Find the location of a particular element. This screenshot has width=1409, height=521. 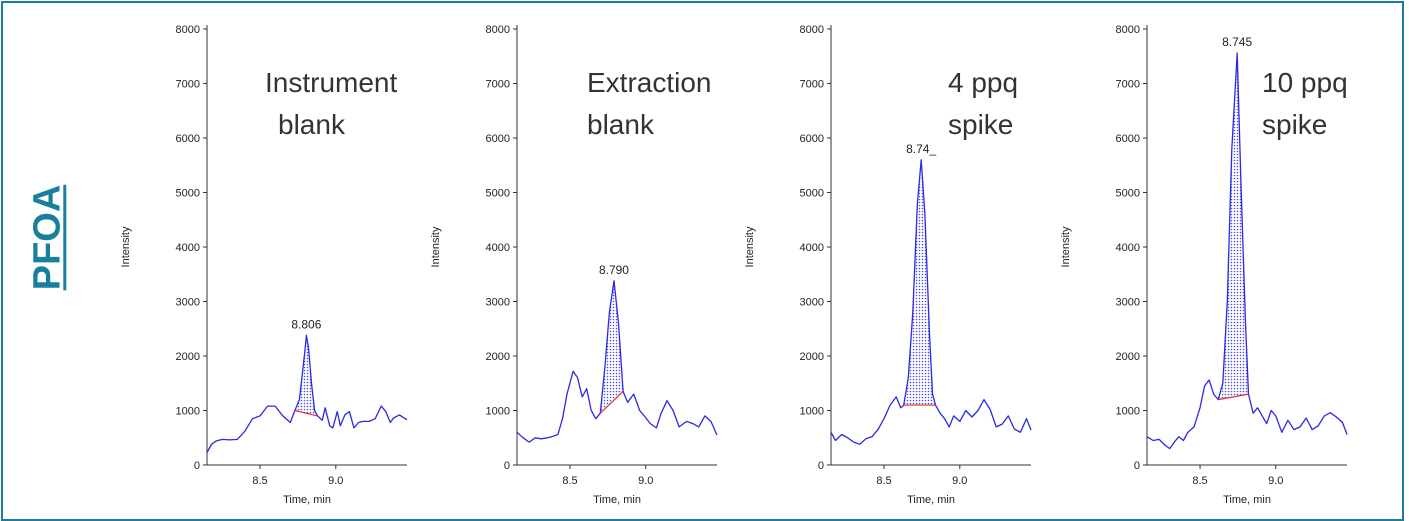

panel-title-line: Extraction is located at coordinates (649, 82).